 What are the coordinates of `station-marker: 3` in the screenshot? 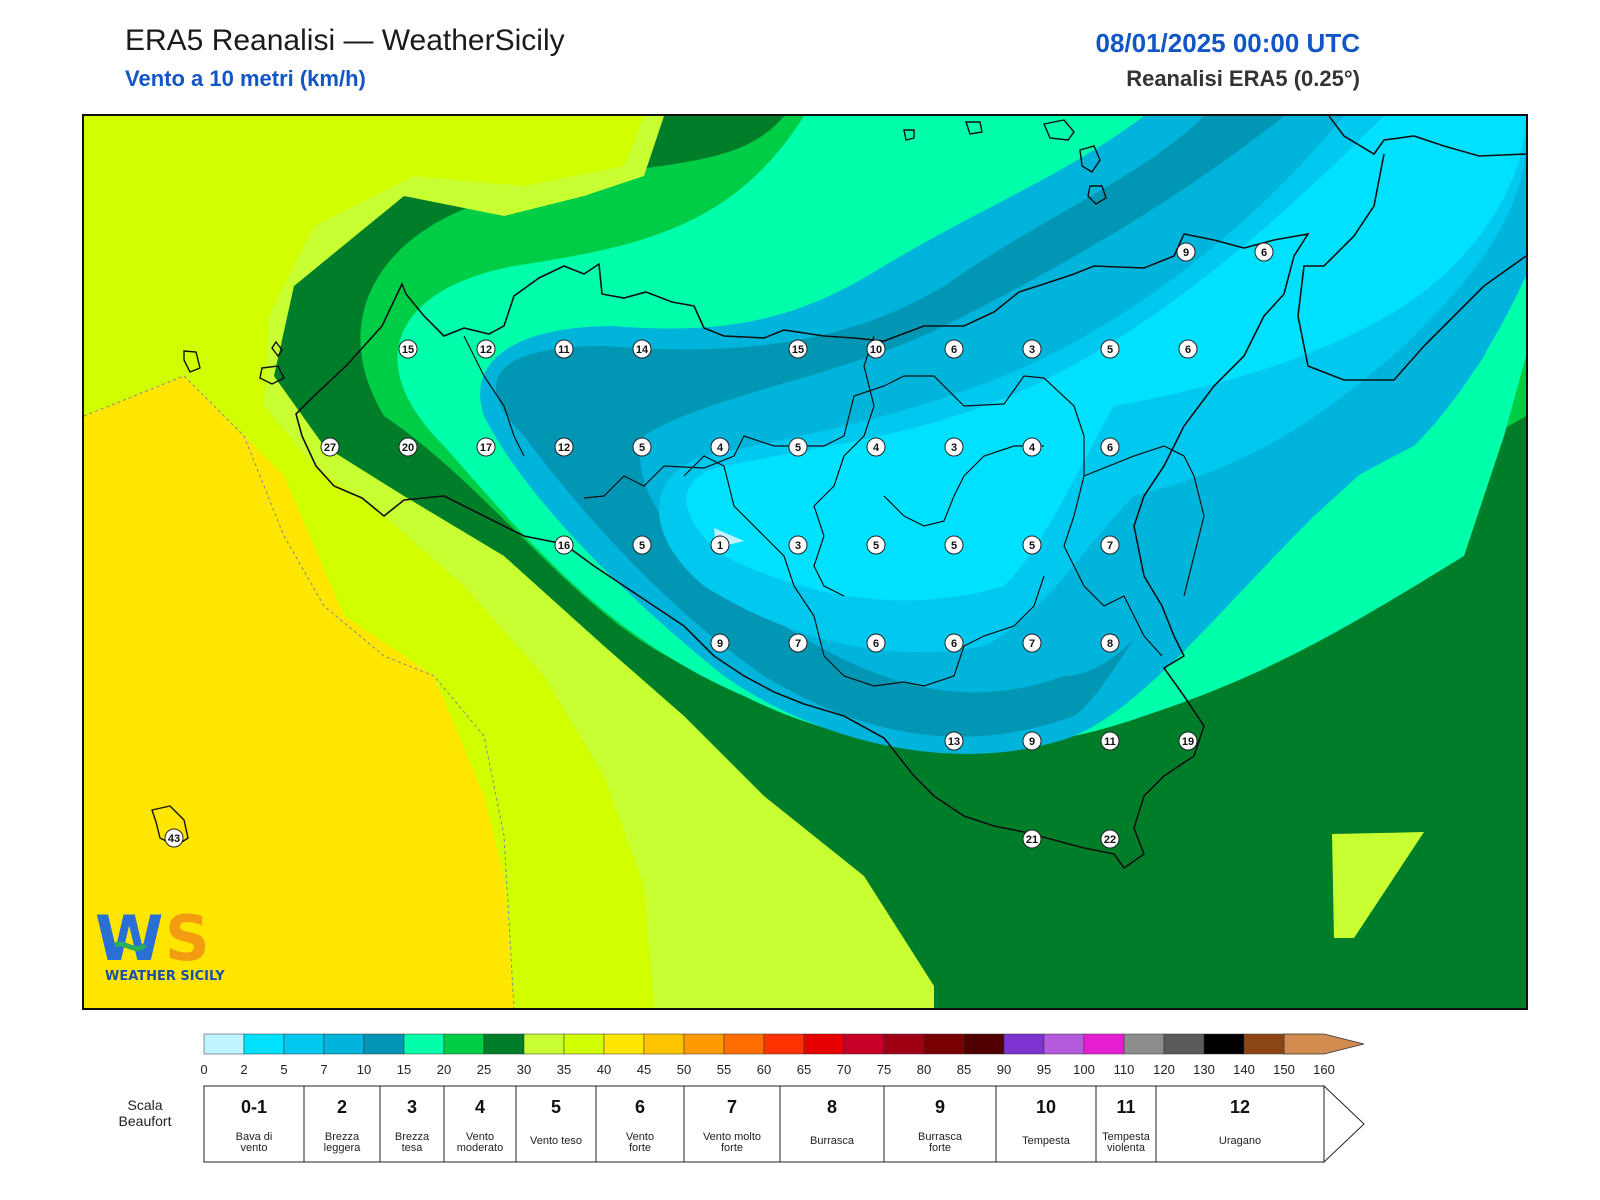 It's located at (798, 545).